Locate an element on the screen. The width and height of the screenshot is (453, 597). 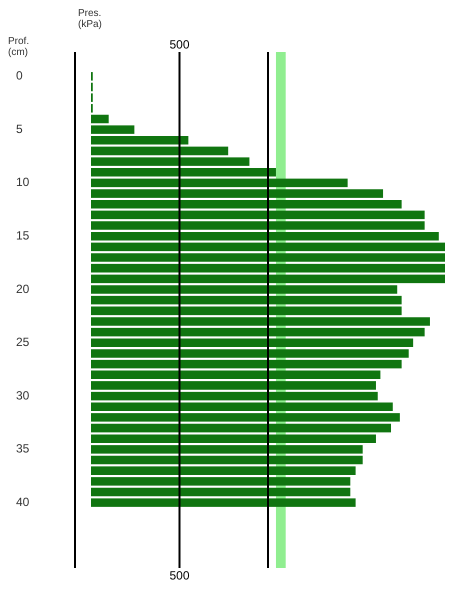
y-tick-label: 30 is located at coordinates (23, 395).